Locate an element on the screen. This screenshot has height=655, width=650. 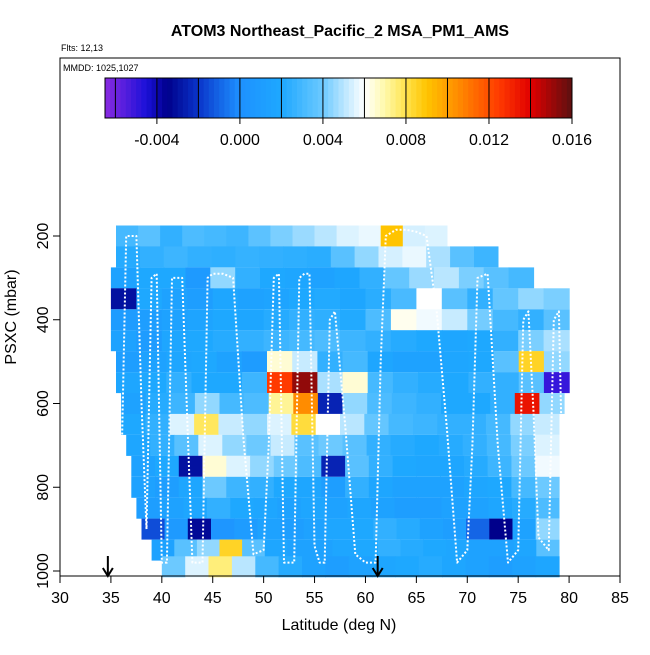
x-tick-label: 75 is located at coordinates (518, 598).